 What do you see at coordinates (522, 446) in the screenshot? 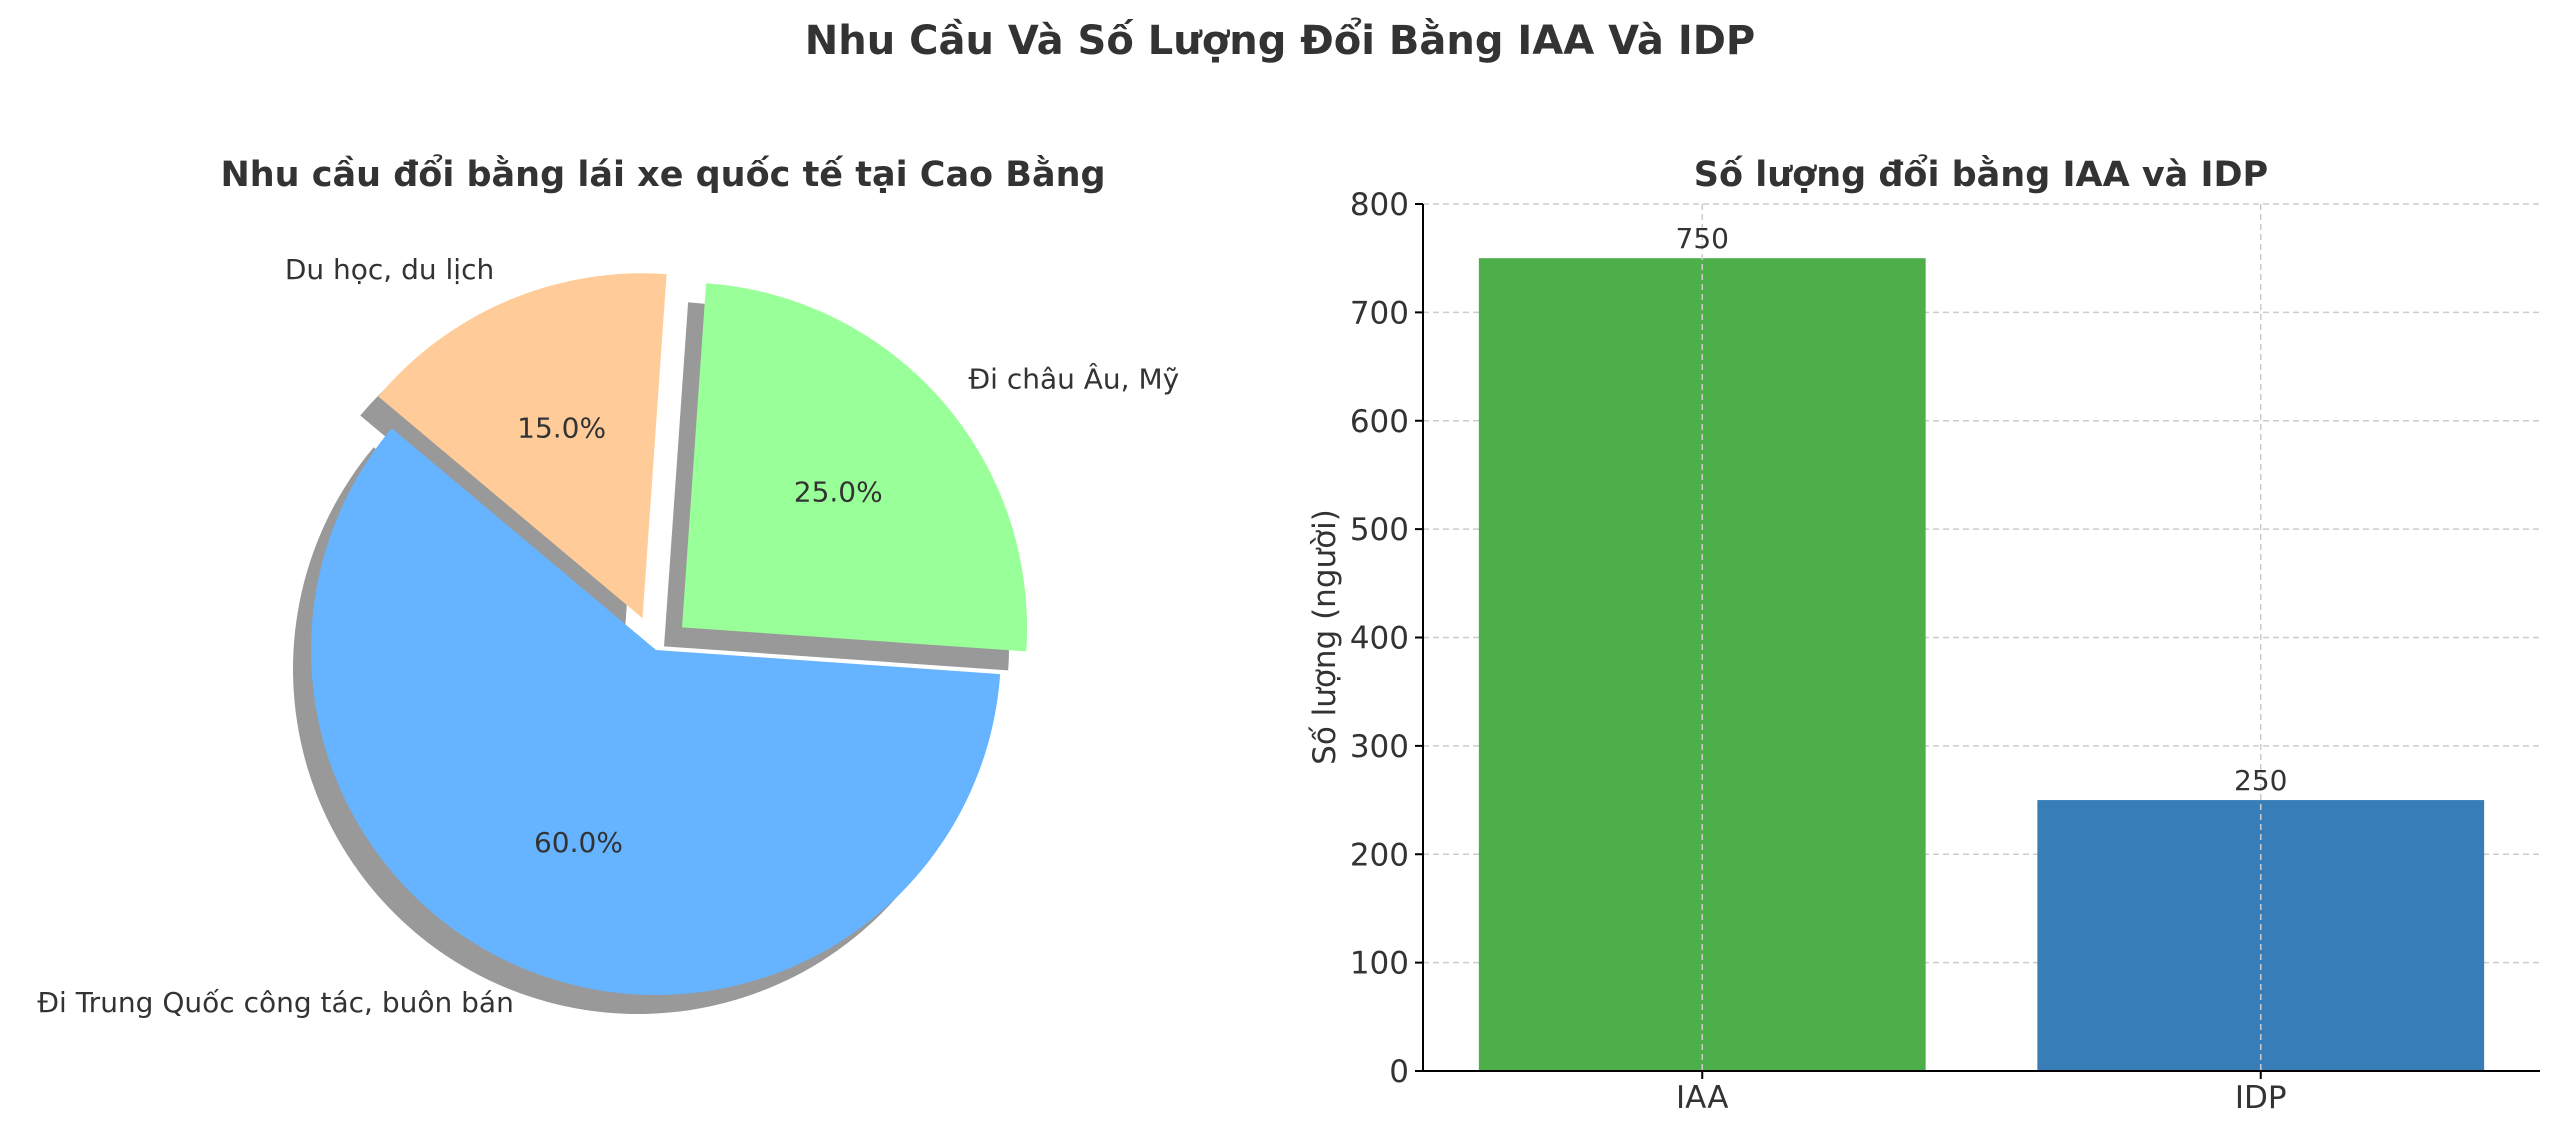
I see `pie-slice-du-hoc-du-lich` at bounding box center [522, 446].